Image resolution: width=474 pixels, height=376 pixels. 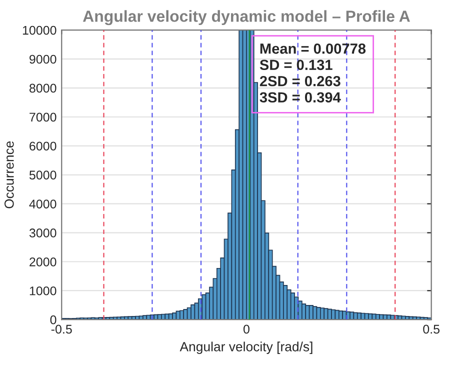 What do you see at coordinates (43, 117) in the screenshot?
I see `y-tick-label: 7000` at bounding box center [43, 117].